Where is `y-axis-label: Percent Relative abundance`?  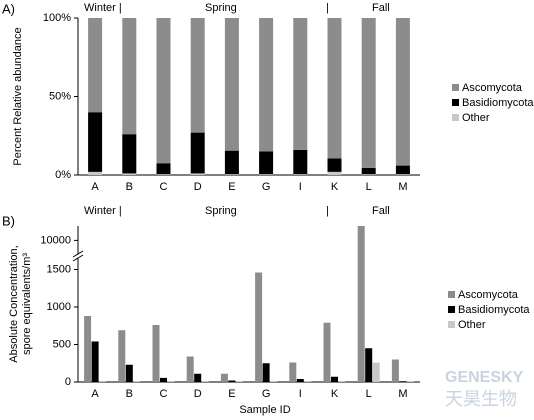 y-axis-label: Percent Relative abundance is located at coordinates (18, 96).